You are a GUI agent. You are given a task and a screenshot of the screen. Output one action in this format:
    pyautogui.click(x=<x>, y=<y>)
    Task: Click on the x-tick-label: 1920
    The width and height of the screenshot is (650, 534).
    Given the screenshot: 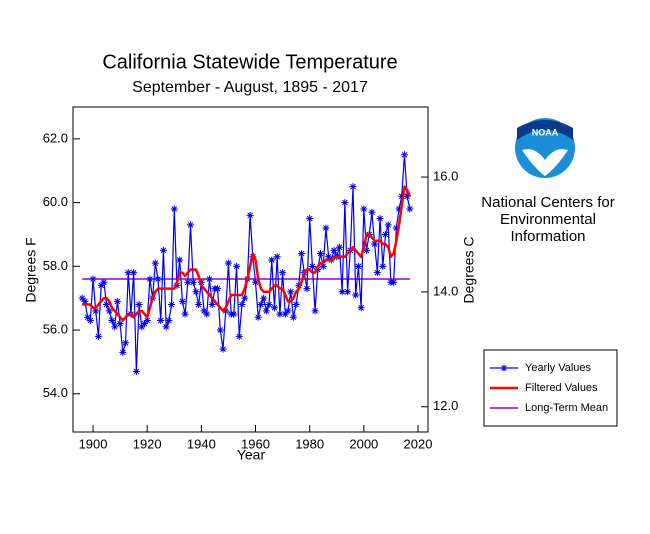 What is the action you would take?
    pyautogui.click(x=147, y=443)
    